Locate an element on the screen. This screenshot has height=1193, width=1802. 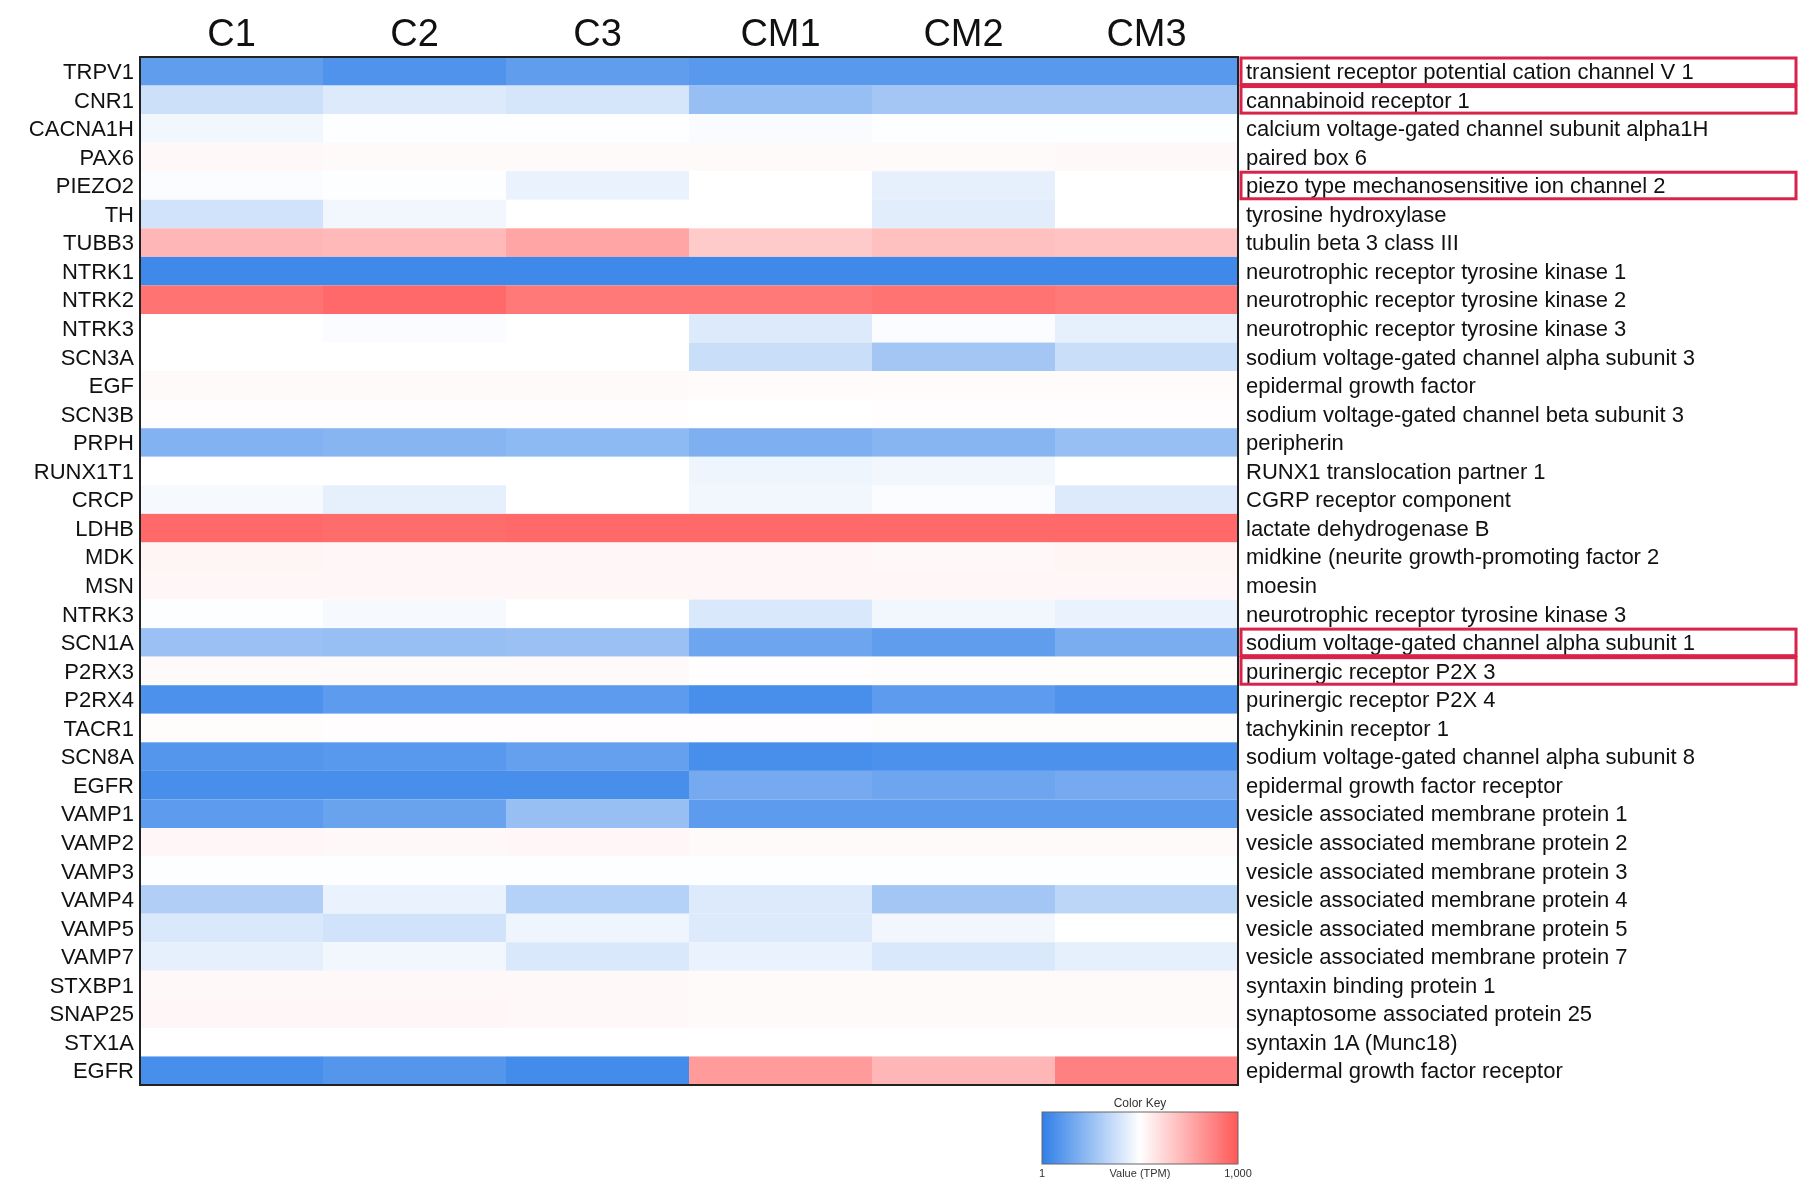
y2-tick-label: midkine (neurite growth-promoting factor 2 is located at coordinates (1453, 557).